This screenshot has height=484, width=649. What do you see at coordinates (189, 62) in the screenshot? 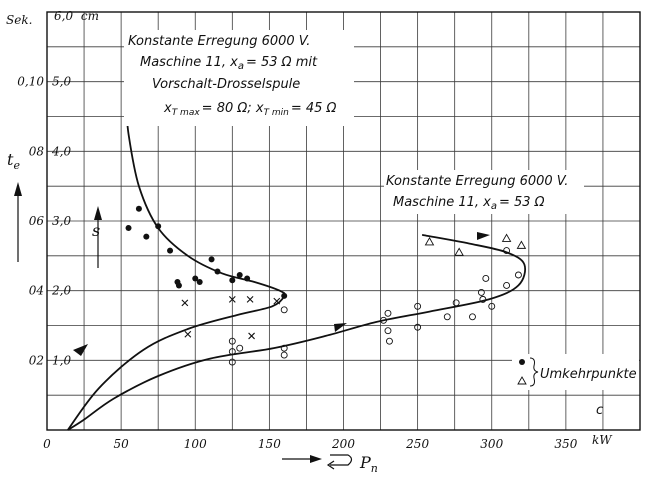
I see `upper-annotation-line-2-main: Maschine 11, x` at bounding box center [189, 62].